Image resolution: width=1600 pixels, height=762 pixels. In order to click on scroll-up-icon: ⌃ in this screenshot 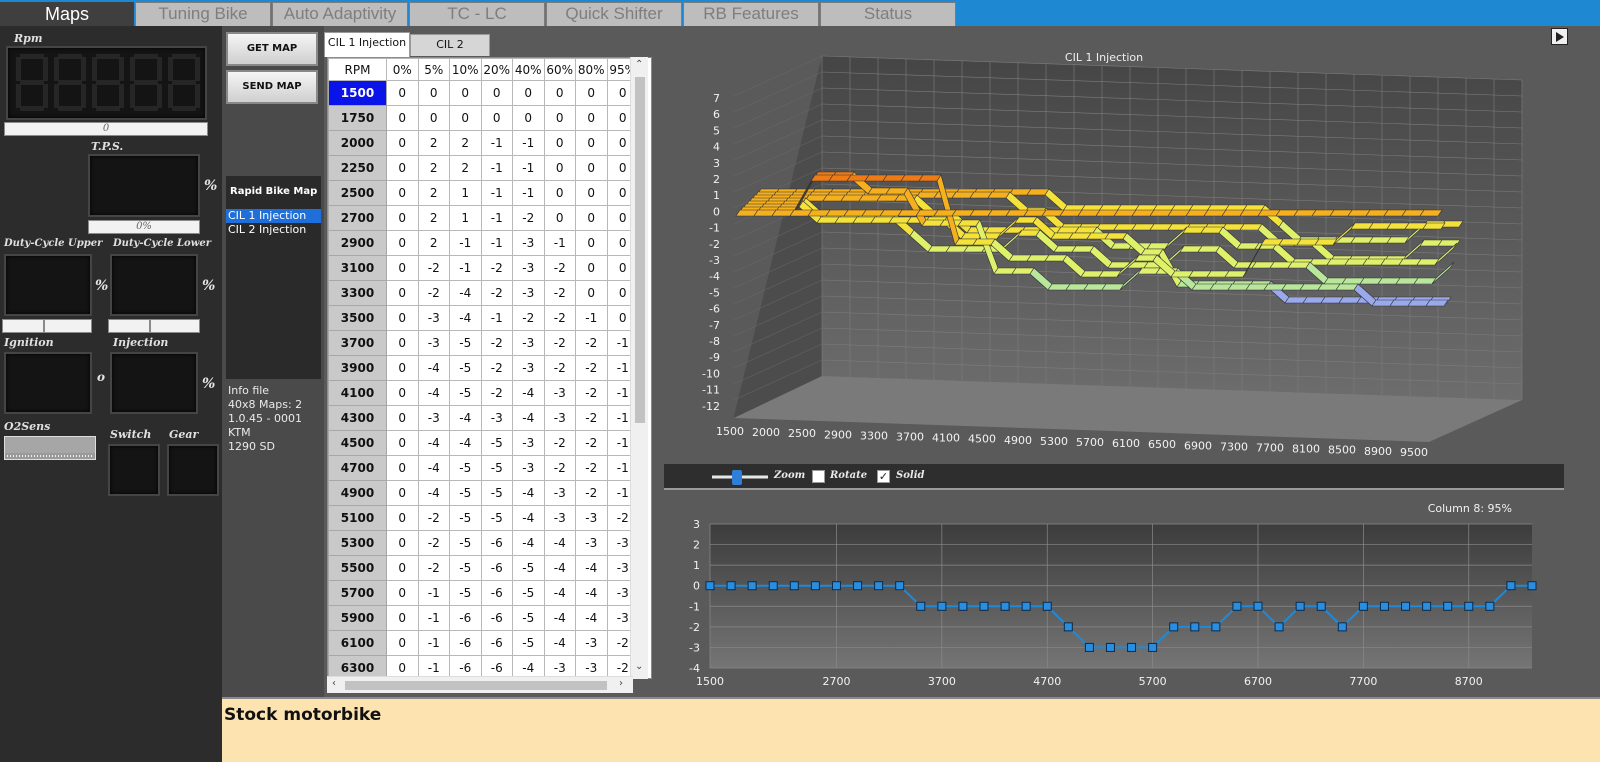, I will do `click(639, 64)`.